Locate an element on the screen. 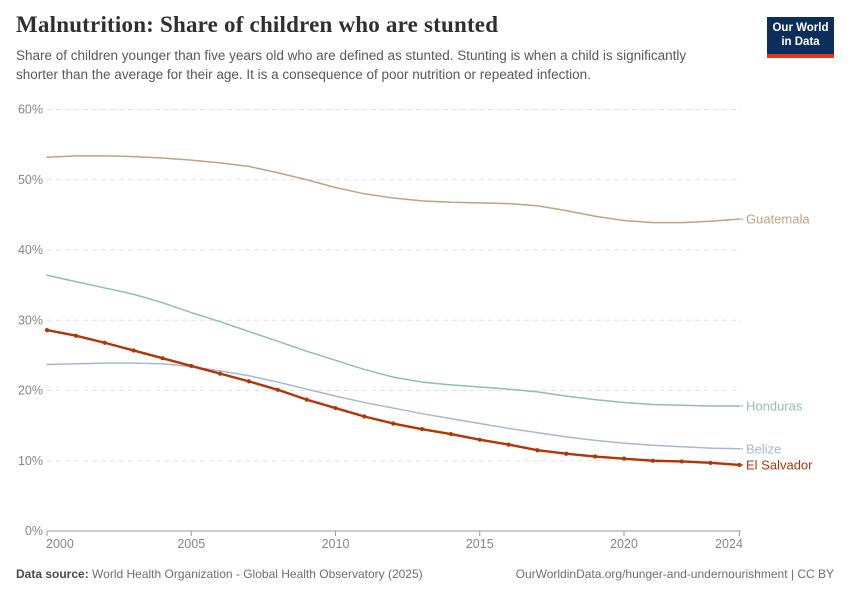 The width and height of the screenshot is (850, 600). y-tick-label: 10% is located at coordinates (30, 461).